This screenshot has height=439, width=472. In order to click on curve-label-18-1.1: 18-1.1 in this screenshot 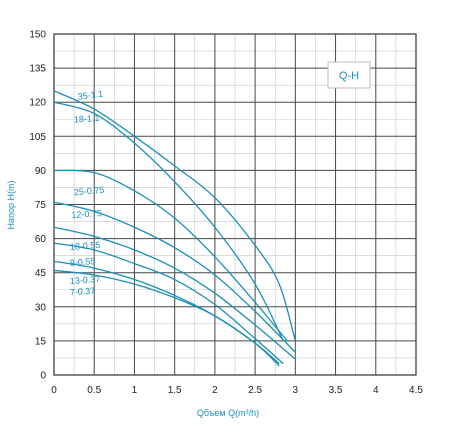, I will do `click(87, 119)`.